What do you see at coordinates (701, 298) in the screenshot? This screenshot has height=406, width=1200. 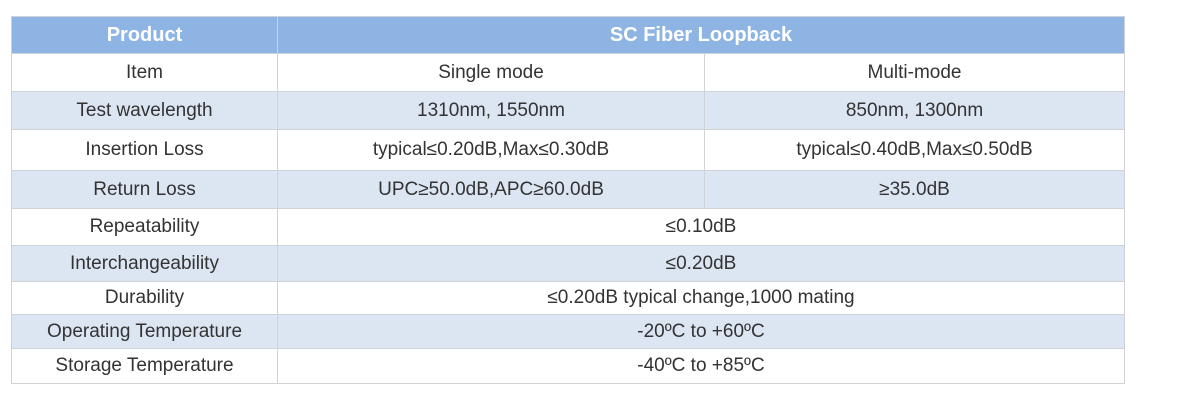 I see `cell: ≤0.20dB typical change,1000 mating` at bounding box center [701, 298].